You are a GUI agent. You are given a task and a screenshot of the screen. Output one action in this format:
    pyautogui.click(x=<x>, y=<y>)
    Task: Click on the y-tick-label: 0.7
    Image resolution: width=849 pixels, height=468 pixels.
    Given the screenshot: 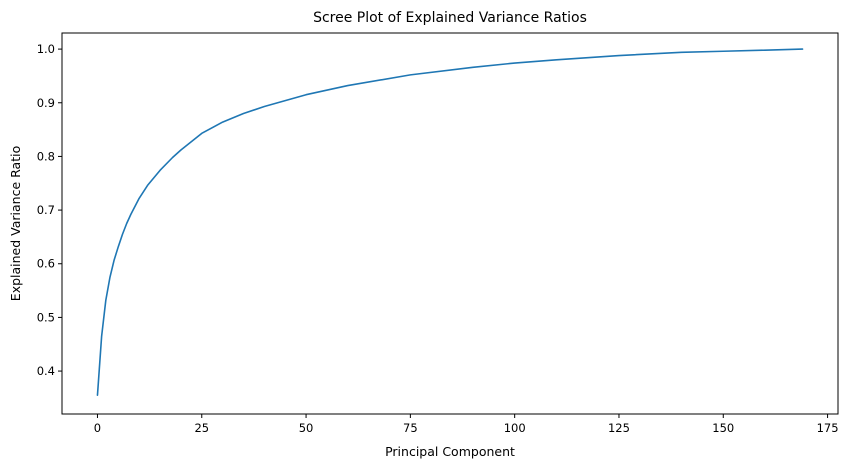 What is the action you would take?
    pyautogui.click(x=46, y=210)
    